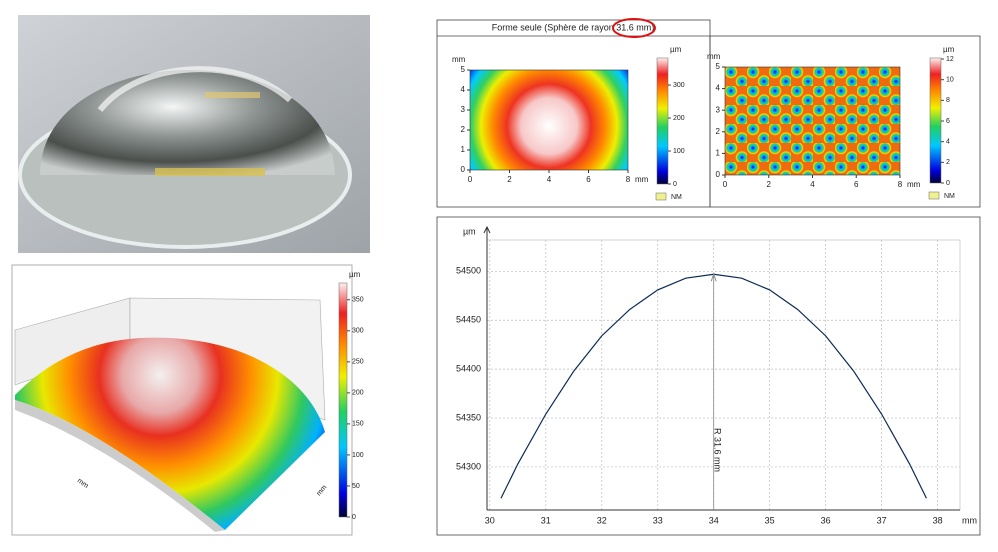 The image size is (998, 552). What do you see at coordinates (713, 277) in the screenshot?
I see `annotation-arrowhead` at bounding box center [713, 277].